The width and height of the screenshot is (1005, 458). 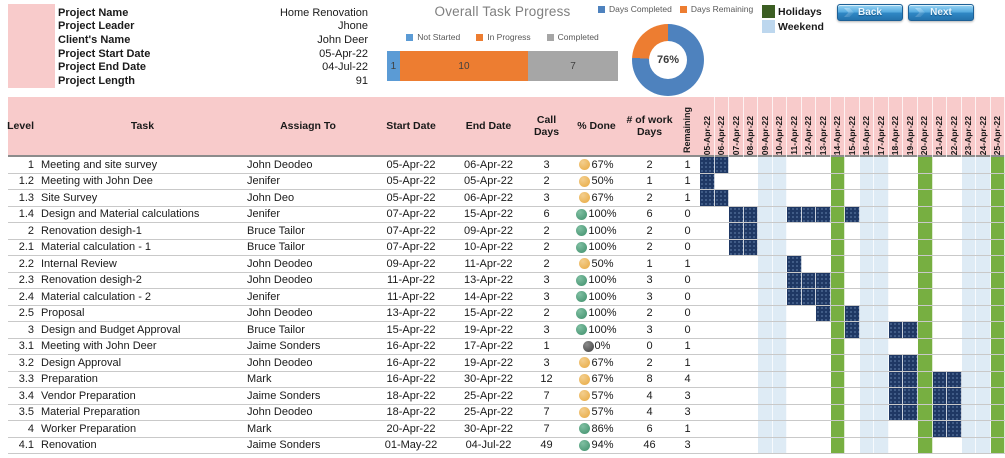 I want to click on cell-task: Design and Material calculations, so click(x=120, y=214).